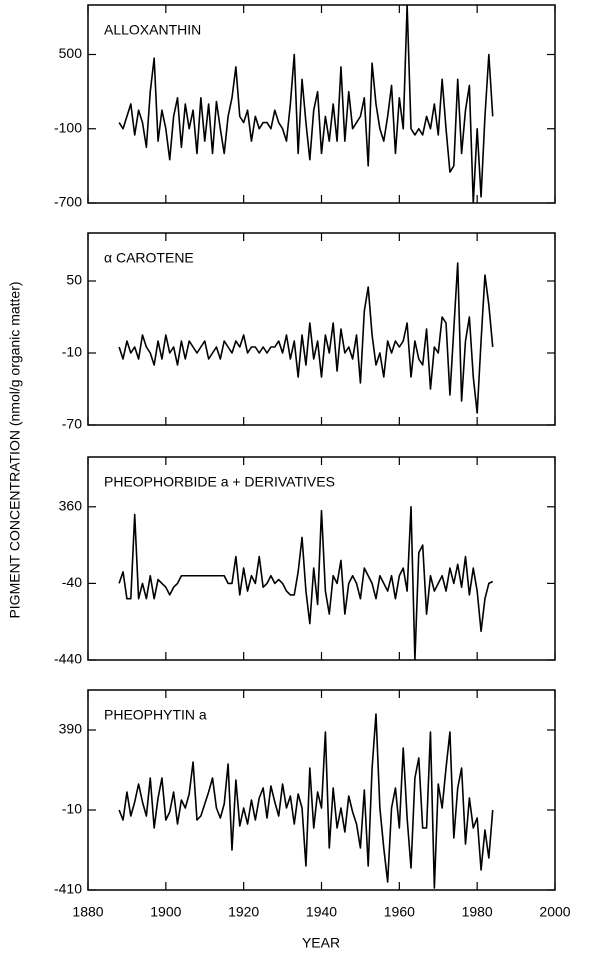  Describe the element at coordinates (71, 53) in the screenshot. I see `y-tick-label: 500` at that location.